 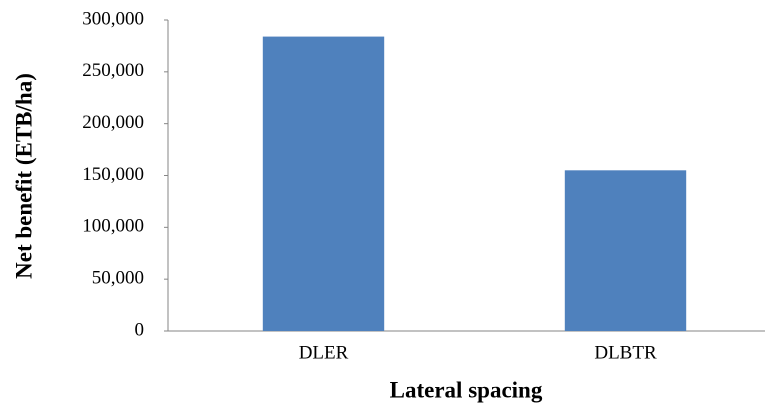 What do you see at coordinates (113, 122) in the screenshot?
I see `y-tick-label: 200,000` at bounding box center [113, 122].